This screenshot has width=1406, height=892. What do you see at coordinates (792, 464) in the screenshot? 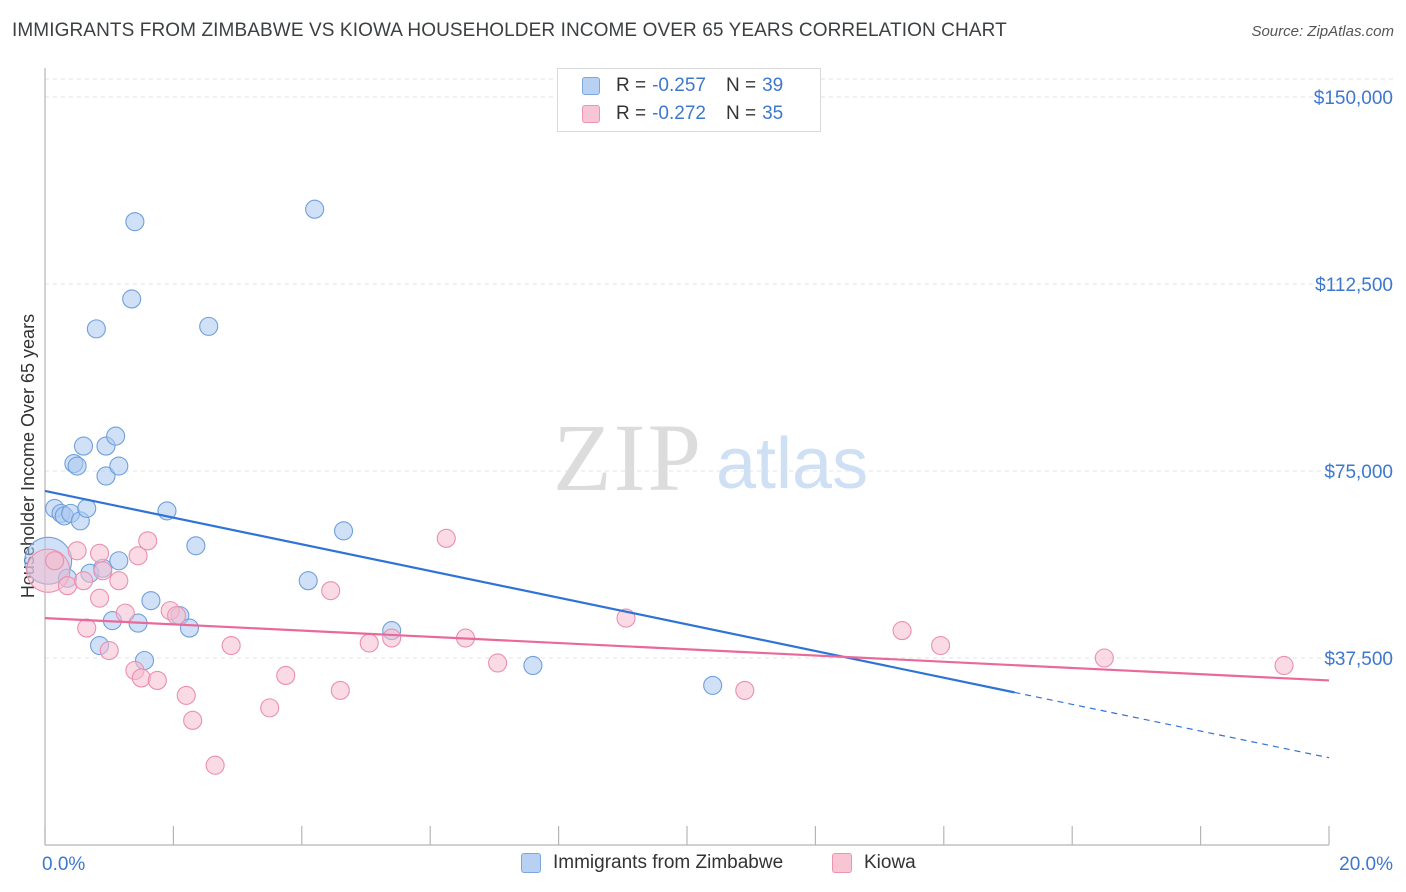
I see `watermark-atlas: atlas` at bounding box center [792, 464].